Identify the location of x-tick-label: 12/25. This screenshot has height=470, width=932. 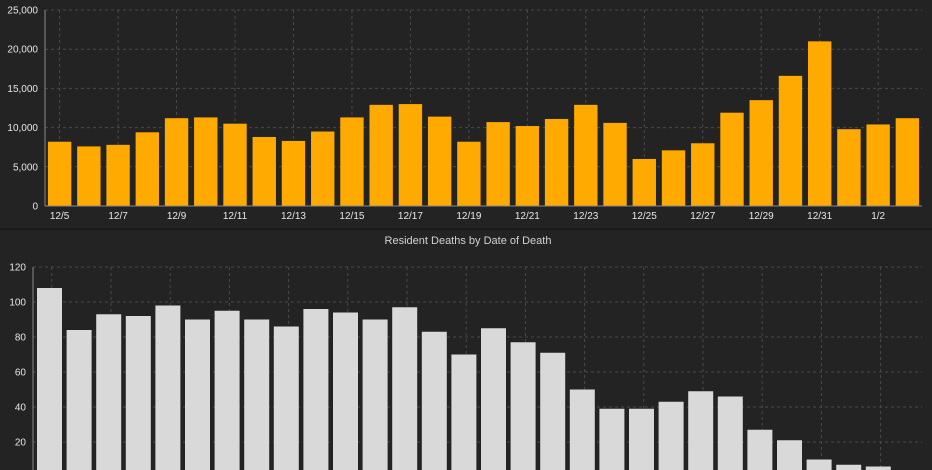
(644, 216).